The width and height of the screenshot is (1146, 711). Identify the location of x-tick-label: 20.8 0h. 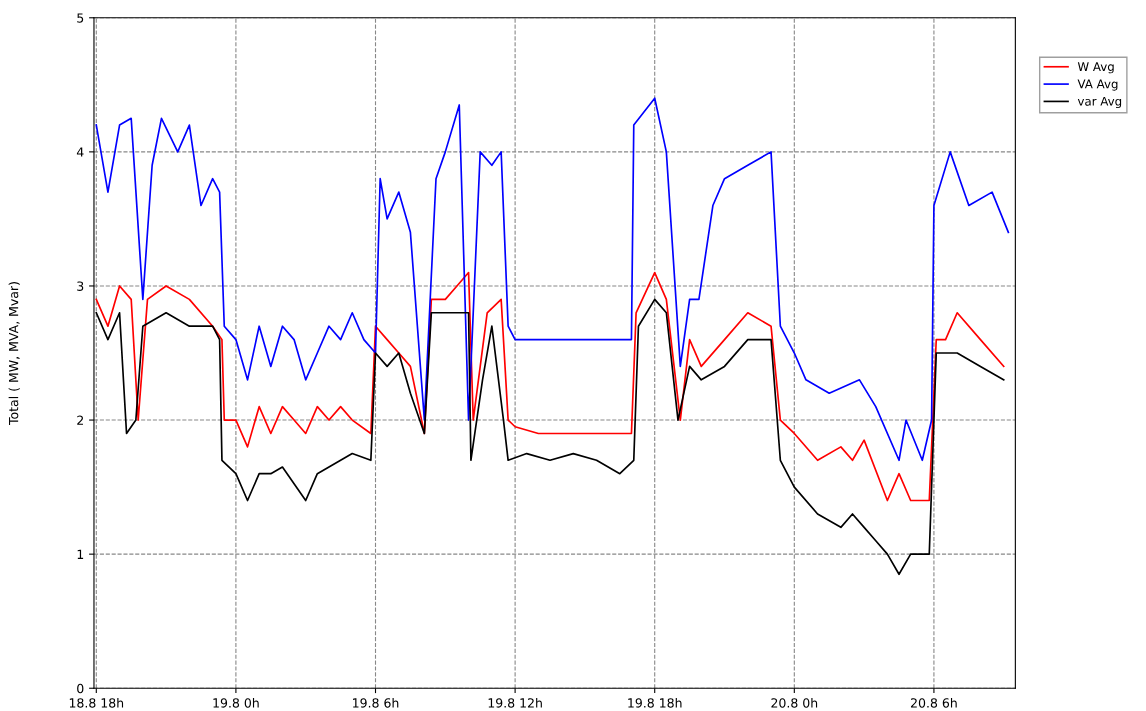
(794, 702).